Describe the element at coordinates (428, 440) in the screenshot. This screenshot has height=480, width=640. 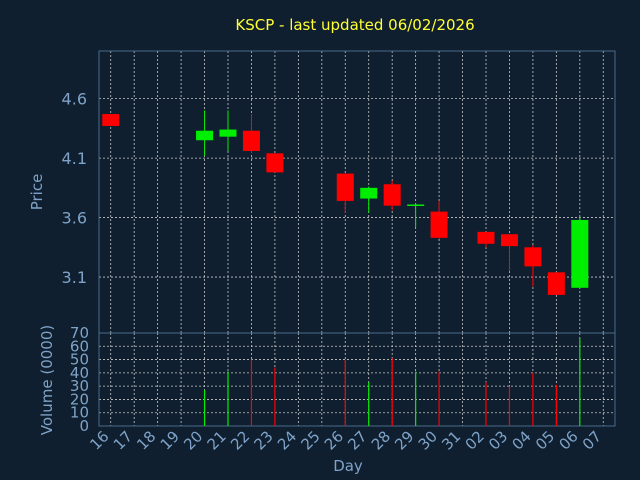
I see `x-tick-label: 30` at that location.